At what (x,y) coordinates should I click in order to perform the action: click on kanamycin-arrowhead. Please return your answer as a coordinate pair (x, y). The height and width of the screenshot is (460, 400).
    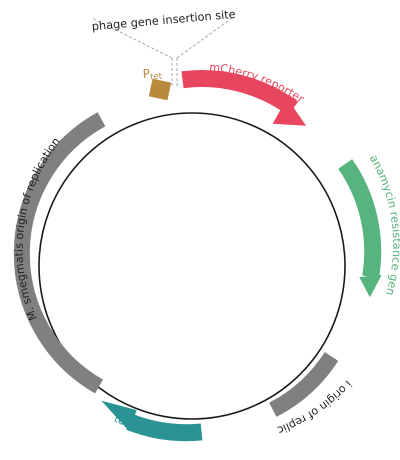
    Looking at the image, I should click on (370, 286).